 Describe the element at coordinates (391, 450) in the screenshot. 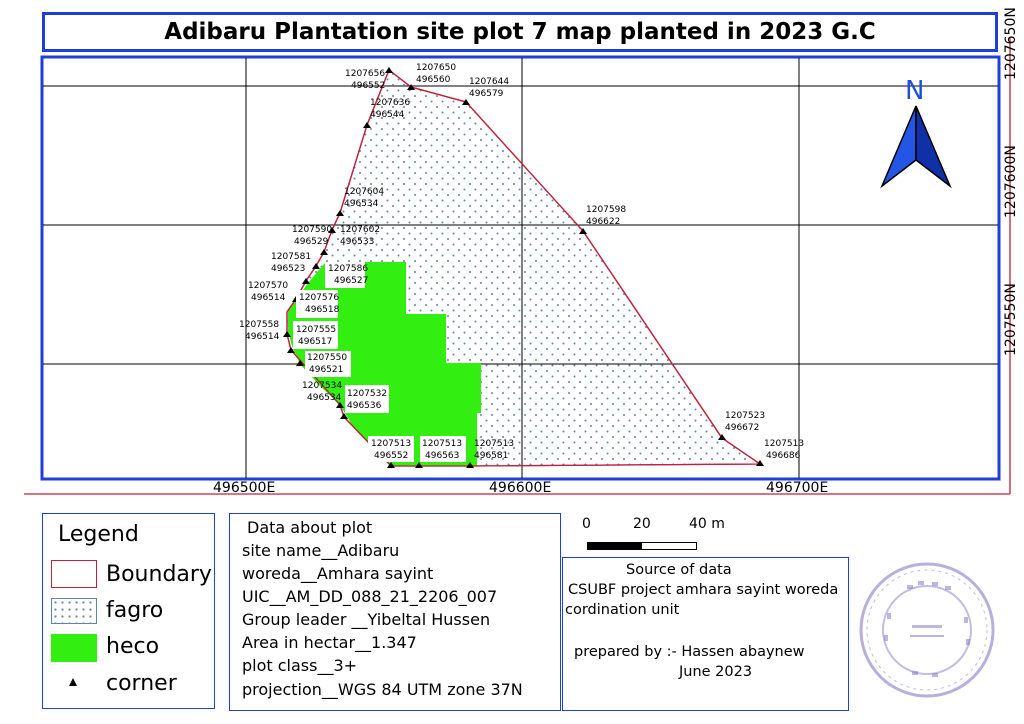

I see `corner-label: 1207513 496552` at that location.